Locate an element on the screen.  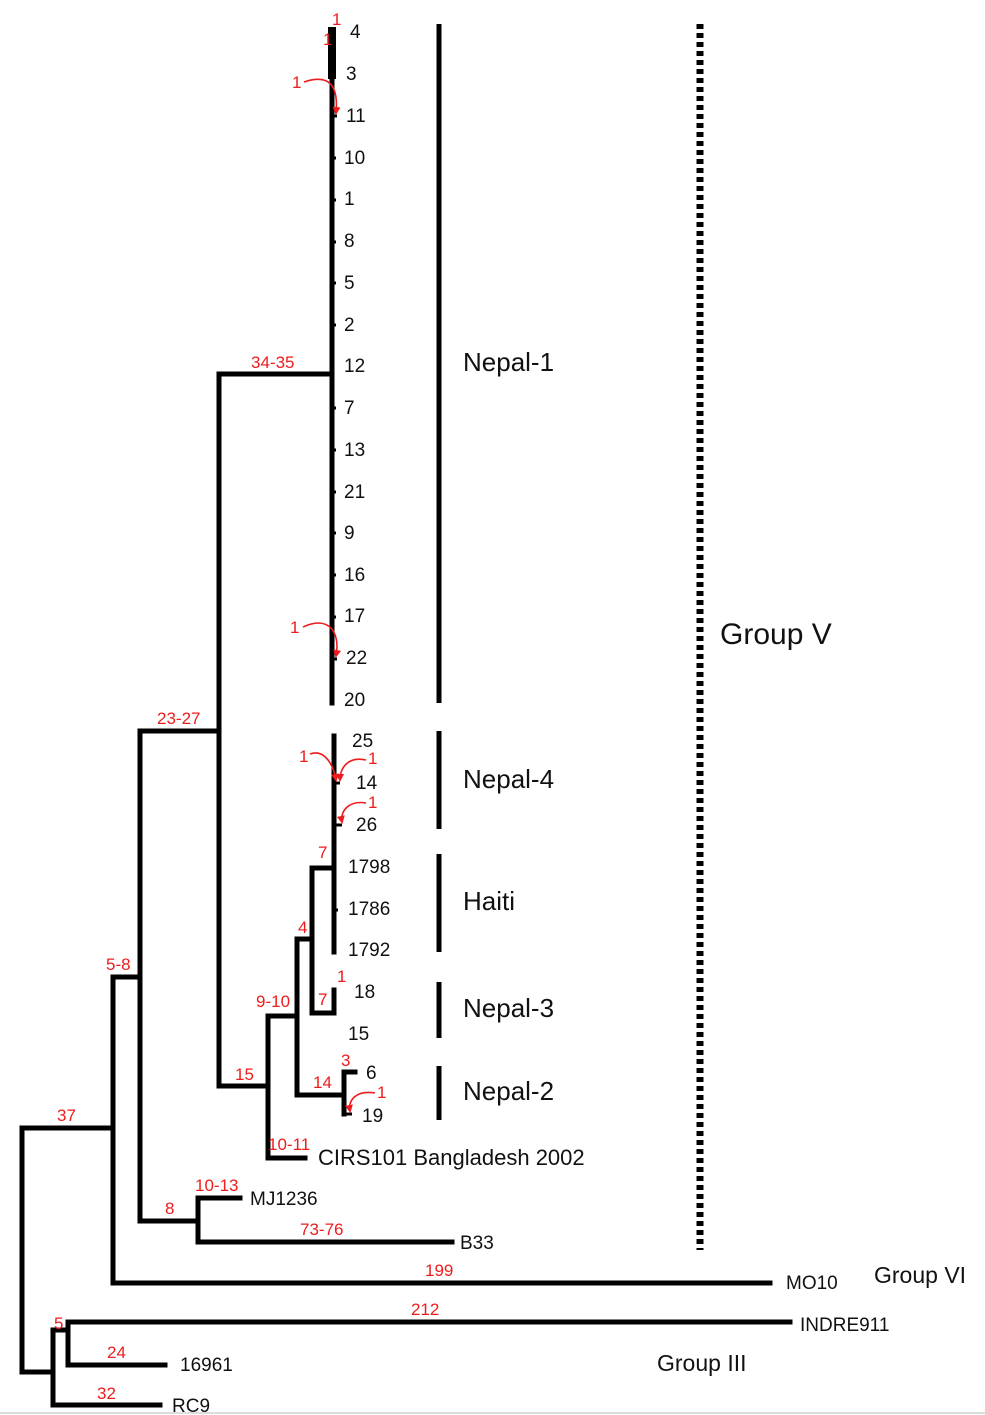
tip-label: 8 is located at coordinates (349, 241).